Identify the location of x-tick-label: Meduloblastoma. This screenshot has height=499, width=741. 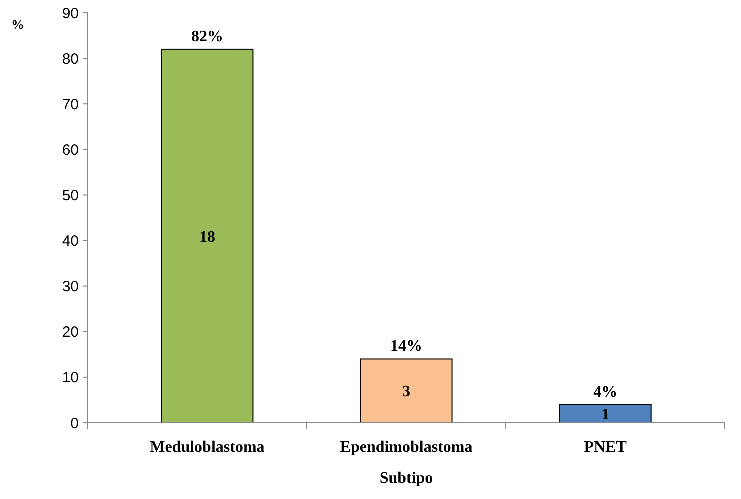
(207, 447).